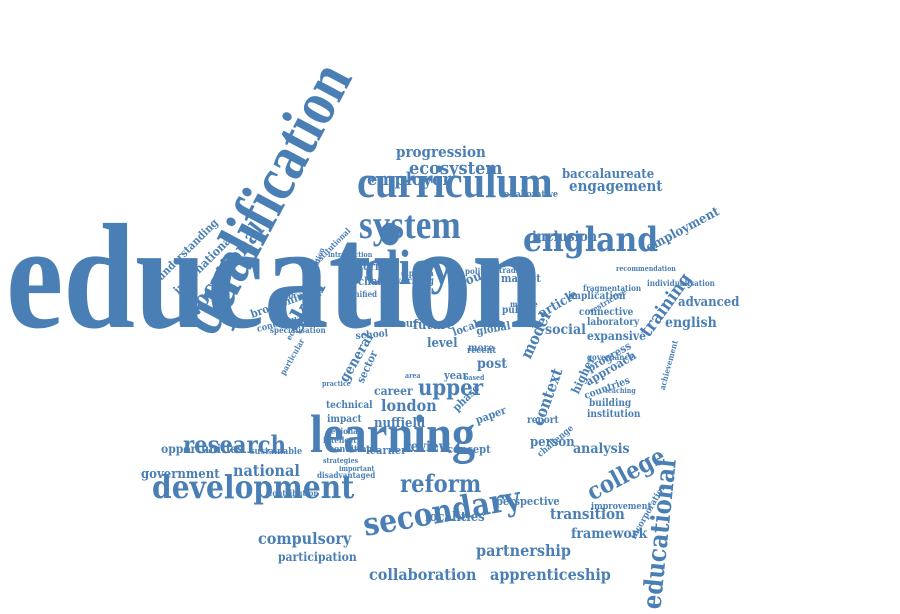 This screenshot has width=900, height=614. What do you see at coordinates (552, 442) in the screenshot?
I see `word-person: person` at bounding box center [552, 442].